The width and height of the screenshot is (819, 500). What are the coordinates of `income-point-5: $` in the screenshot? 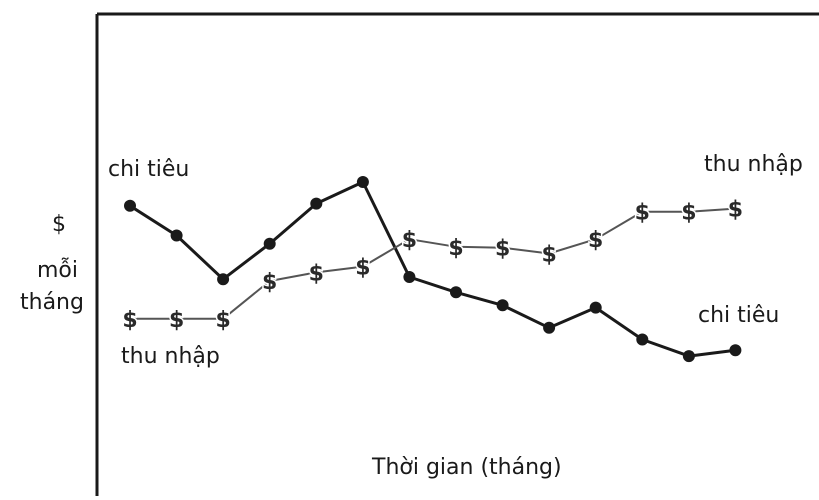 It's located at (316, 273).